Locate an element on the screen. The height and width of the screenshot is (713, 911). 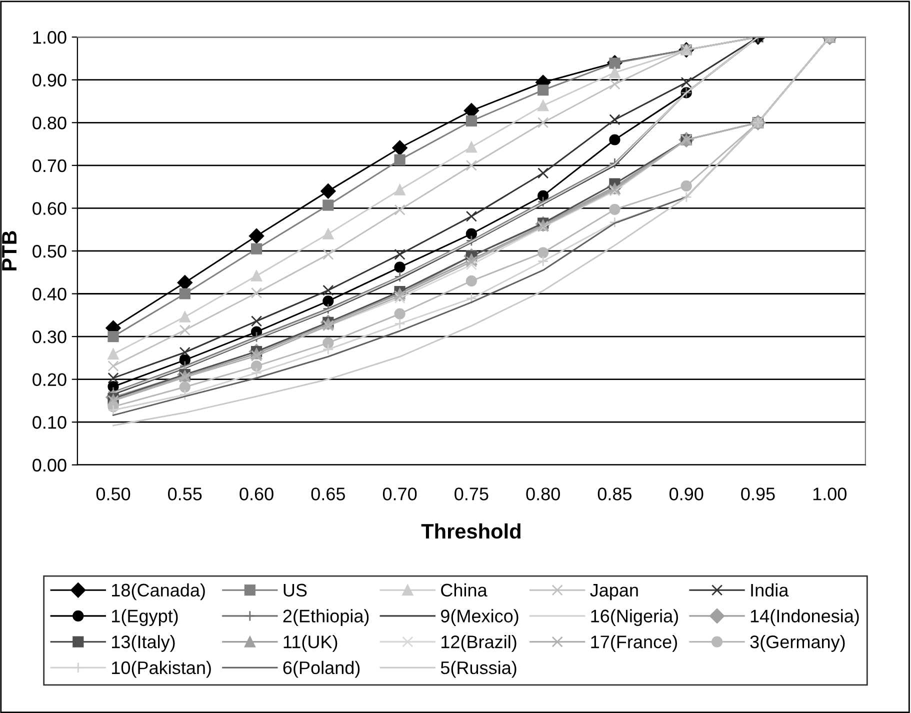
x-tick-label: 0.65 is located at coordinates (328, 494).